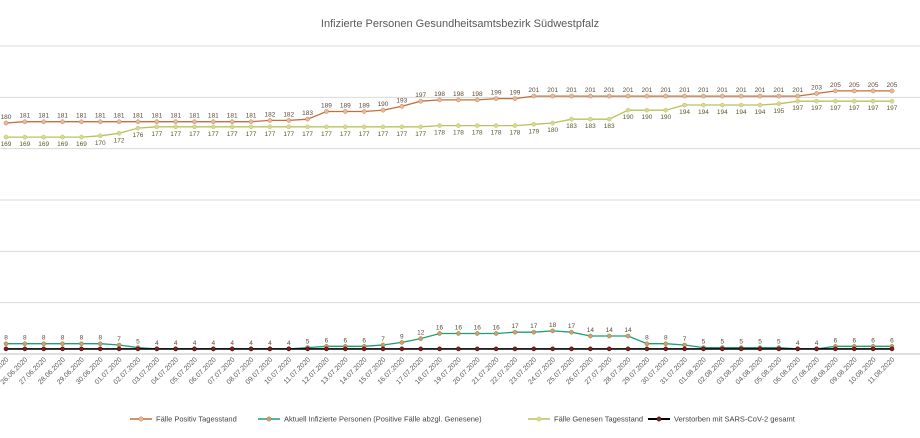 The image size is (920, 438). I want to click on data-label: 4, so click(817, 343).